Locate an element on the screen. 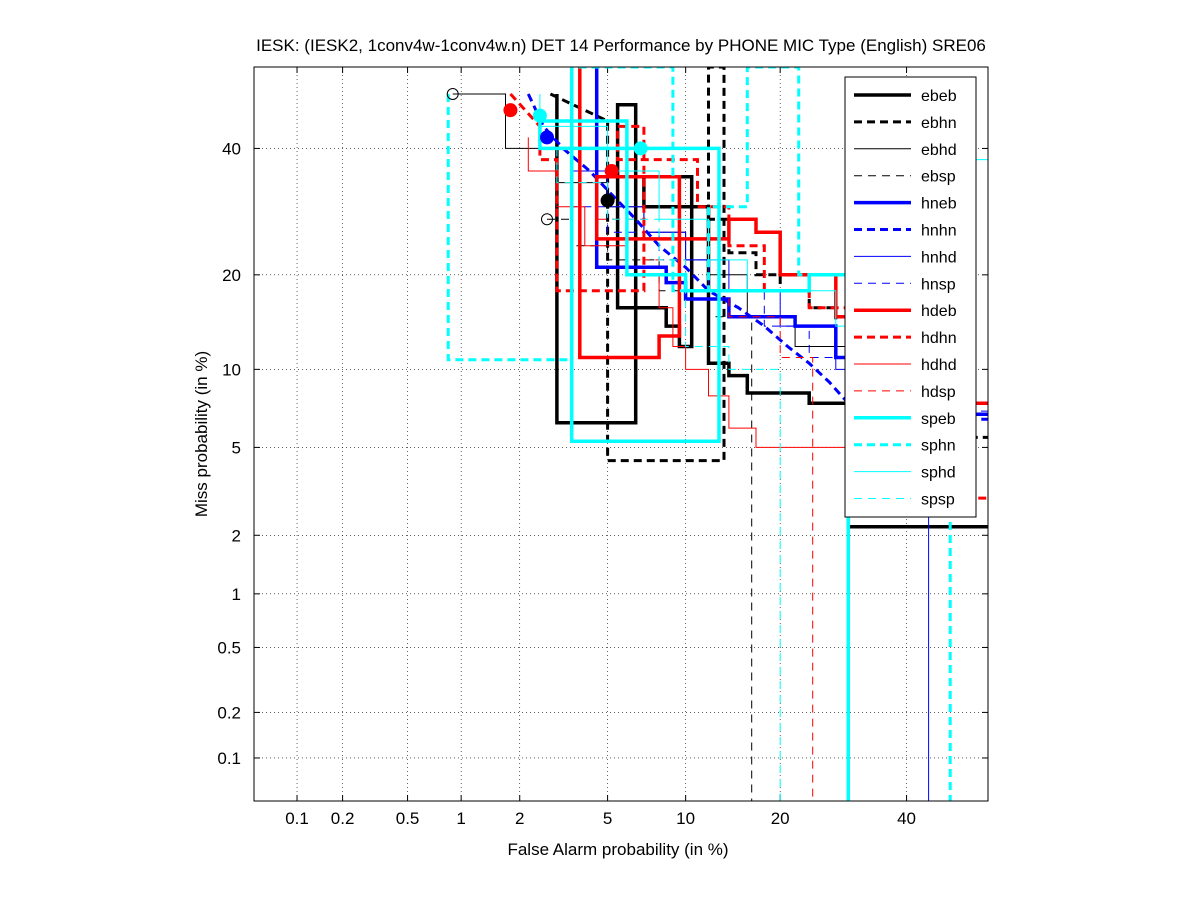 The image size is (1201, 900). y-tick-label: 40 is located at coordinates (231, 148).